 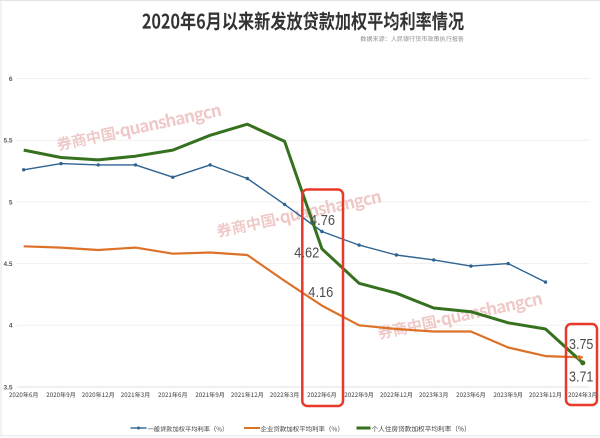 What do you see at coordinates (322, 221) in the screenshot?
I see `svg-text: 4.76` at bounding box center [322, 221].